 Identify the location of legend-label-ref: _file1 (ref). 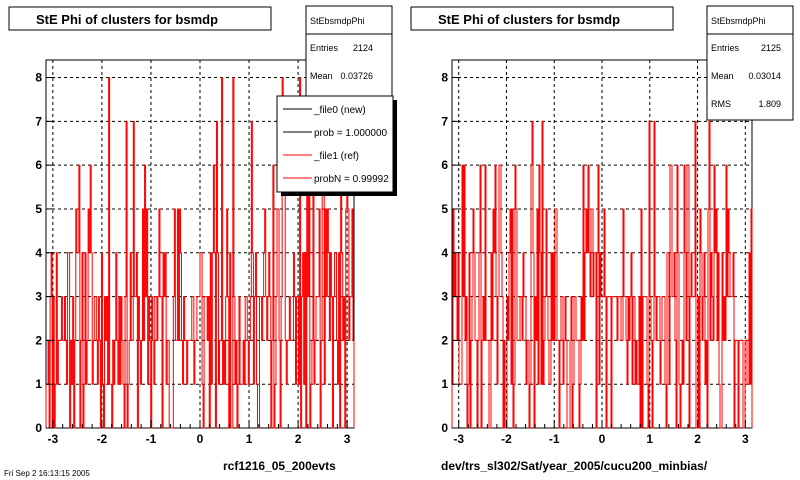
(336, 156).